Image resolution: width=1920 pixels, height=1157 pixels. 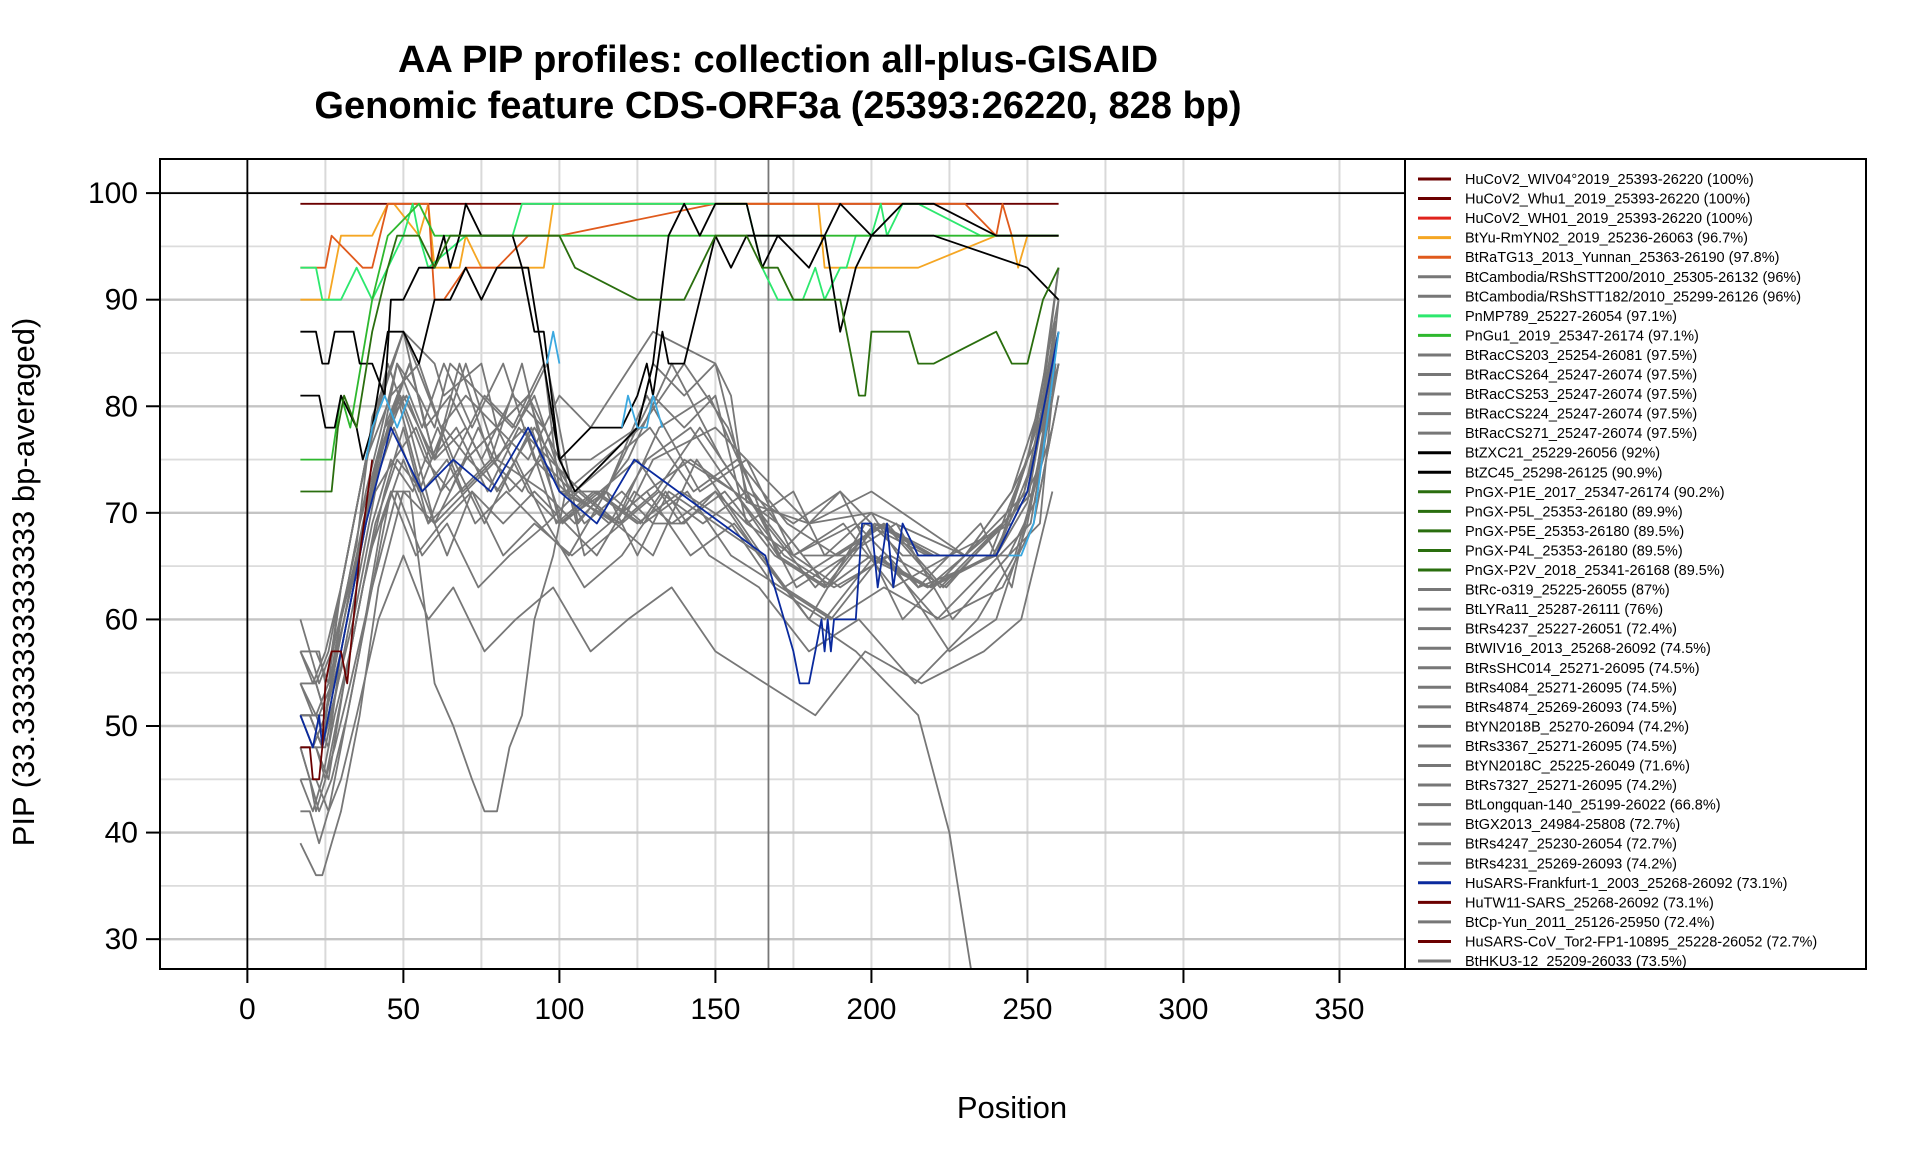 What do you see at coordinates (1582, 336) in the screenshot?
I see `legend-entry-label: PnGu1_2019_25347-26174 (97.1%)` at bounding box center [1582, 336].